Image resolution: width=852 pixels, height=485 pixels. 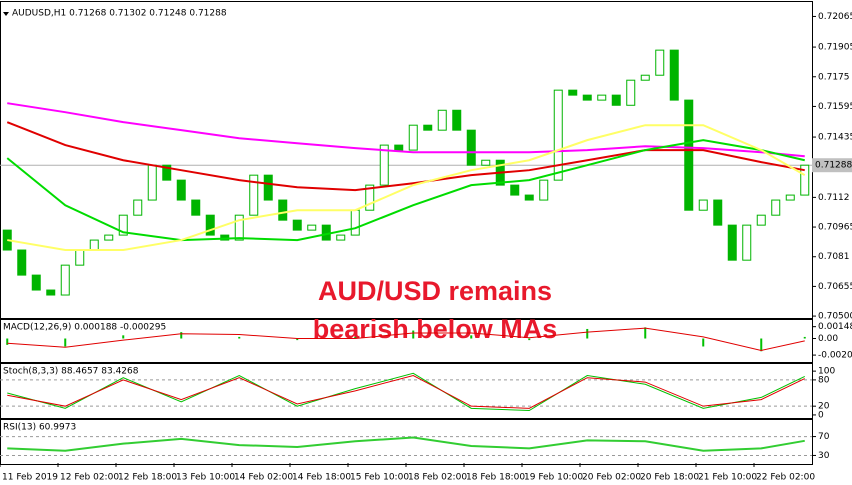 What do you see at coordinates (835, 317) in the screenshot?
I see `y-tick-label: 0.70500` at bounding box center [835, 317].